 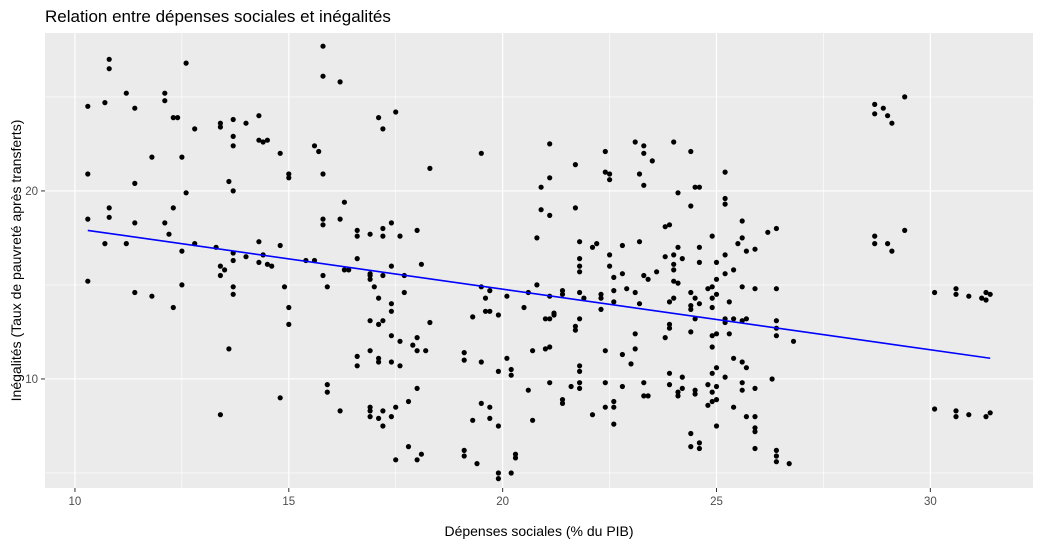 I want to click on x-axis-label: Dépenses sociales (% du PIB), so click(x=538, y=531).